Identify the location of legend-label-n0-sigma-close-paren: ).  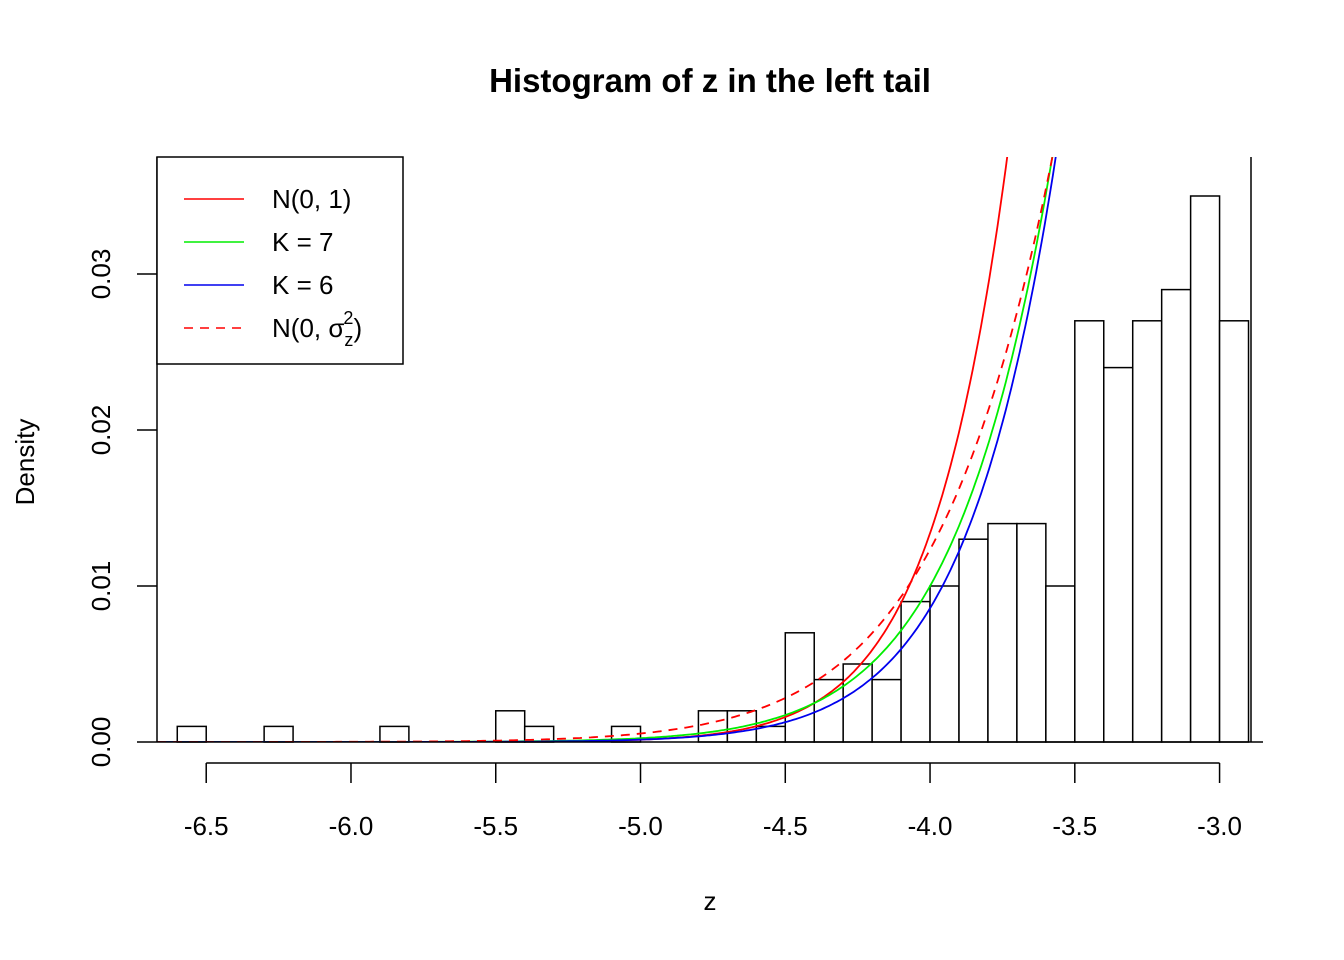
(357, 328).